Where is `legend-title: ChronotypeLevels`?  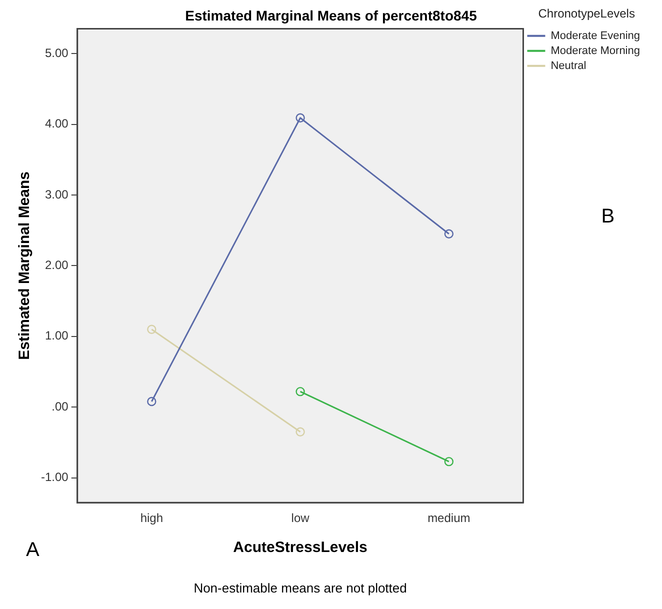 legend-title: ChronotypeLevels is located at coordinates (586, 13).